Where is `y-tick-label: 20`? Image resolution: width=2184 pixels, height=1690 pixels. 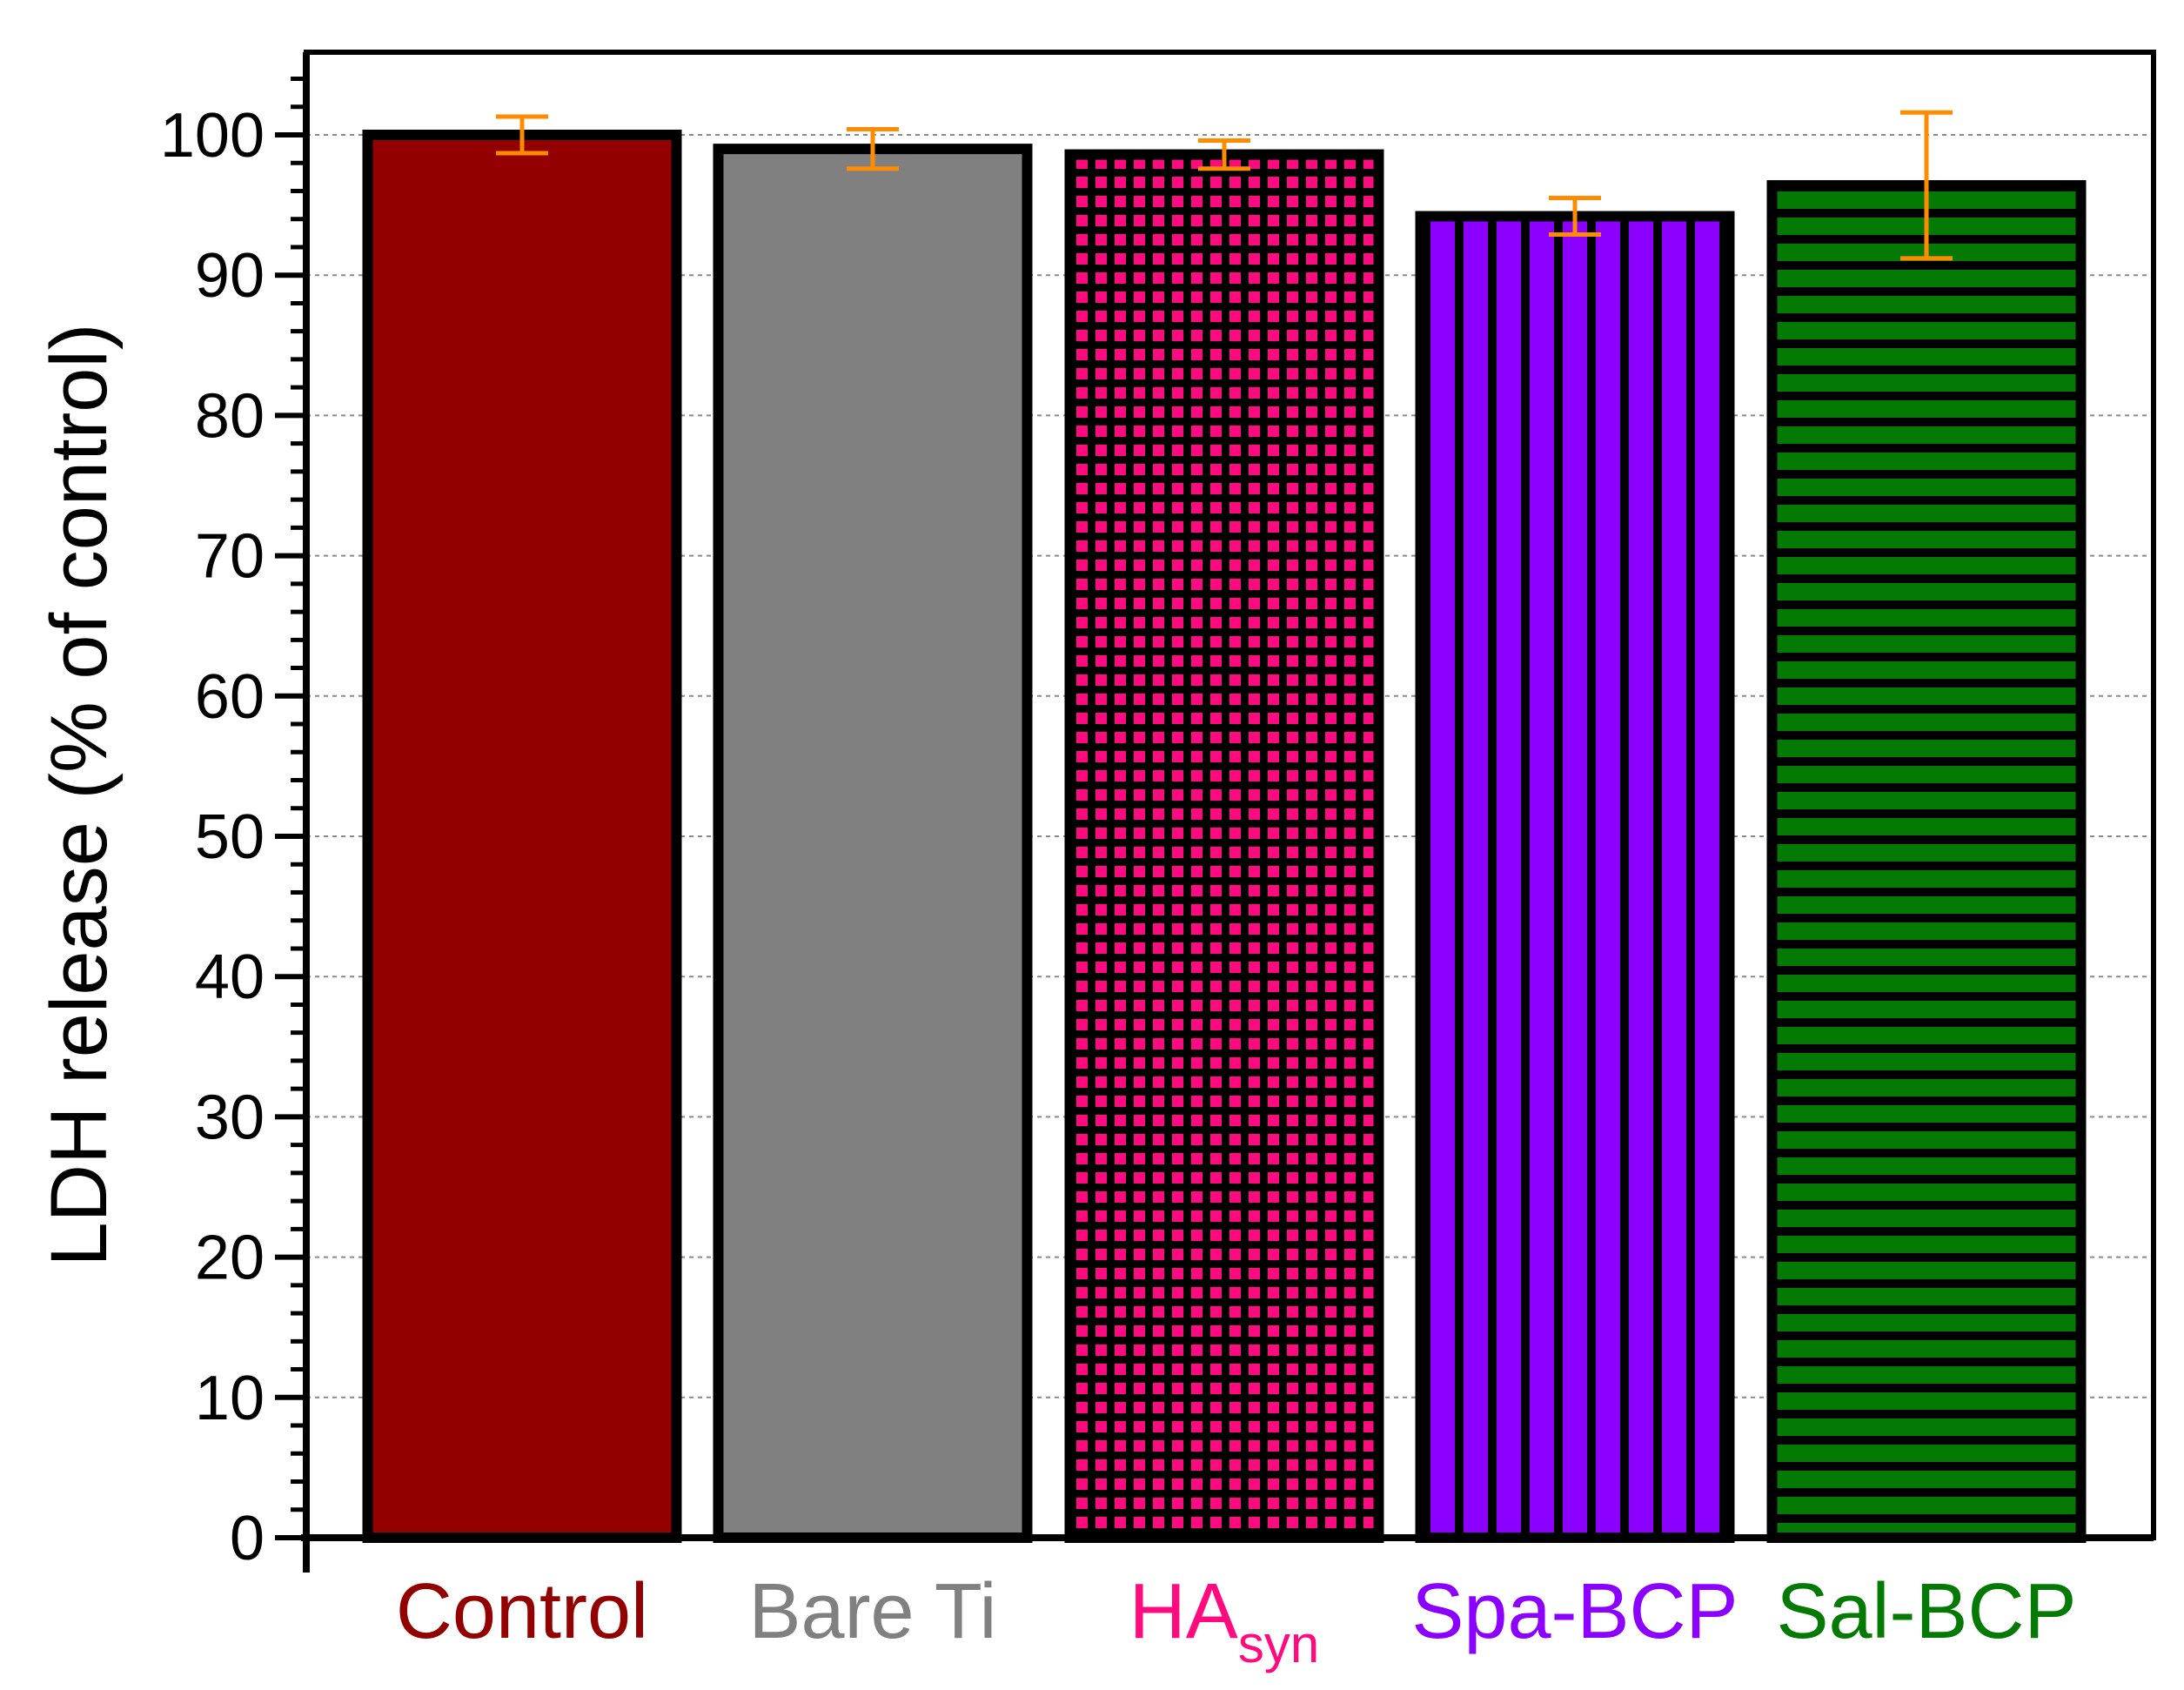
y-tick-label: 20 is located at coordinates (230, 1258).